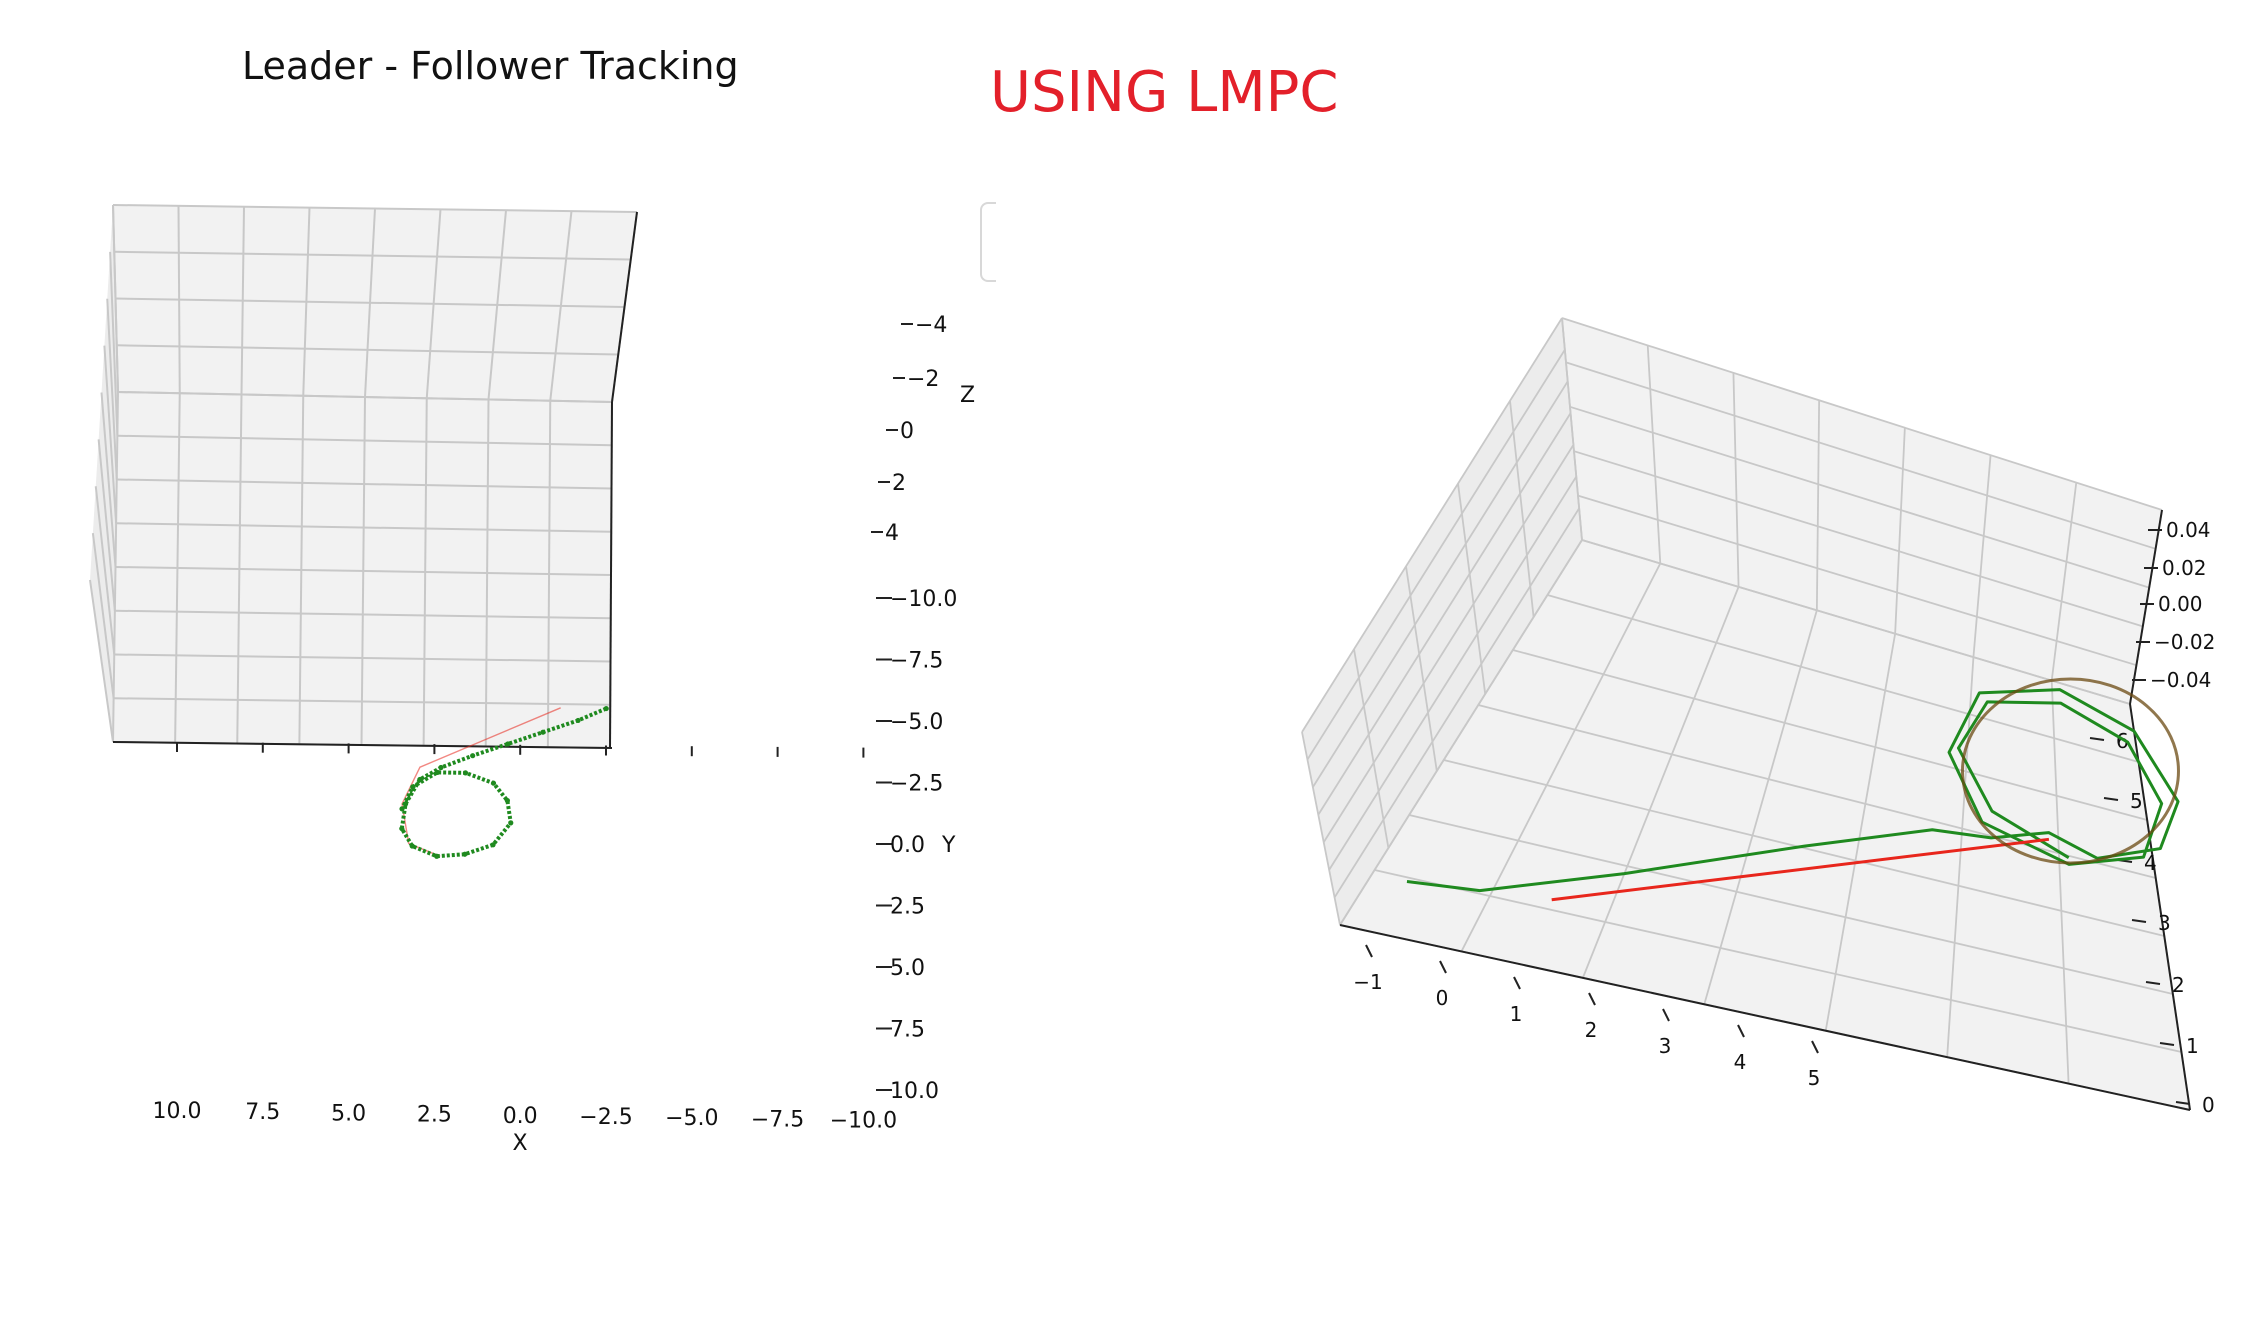 The height and width of the screenshot is (1322, 2244). Describe the element at coordinates (899, 483) in the screenshot. I see `z-tick-label: 2` at that location.